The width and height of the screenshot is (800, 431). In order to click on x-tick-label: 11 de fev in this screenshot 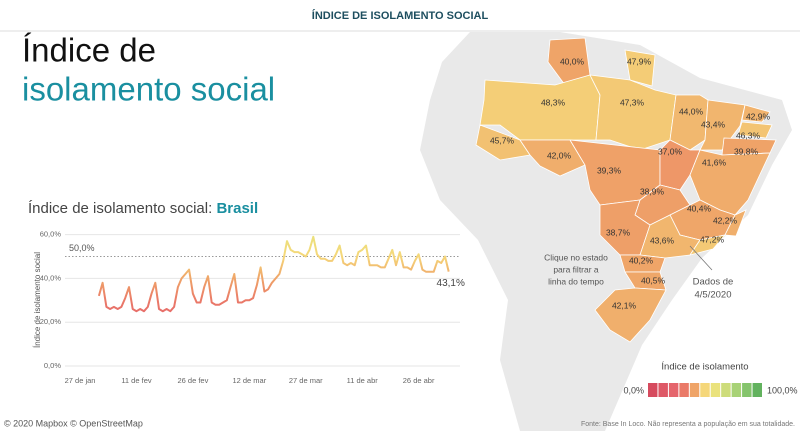, I will do `click(136, 380)`.